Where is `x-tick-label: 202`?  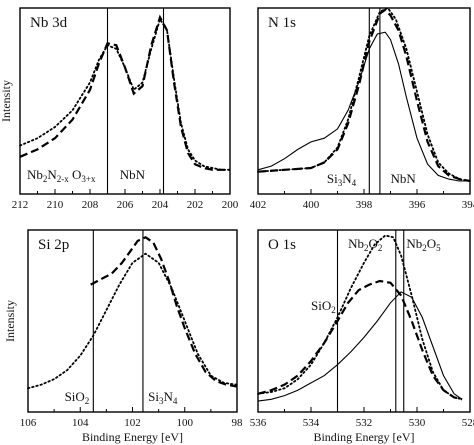 x-tick-label: 202 is located at coordinates (195, 205).